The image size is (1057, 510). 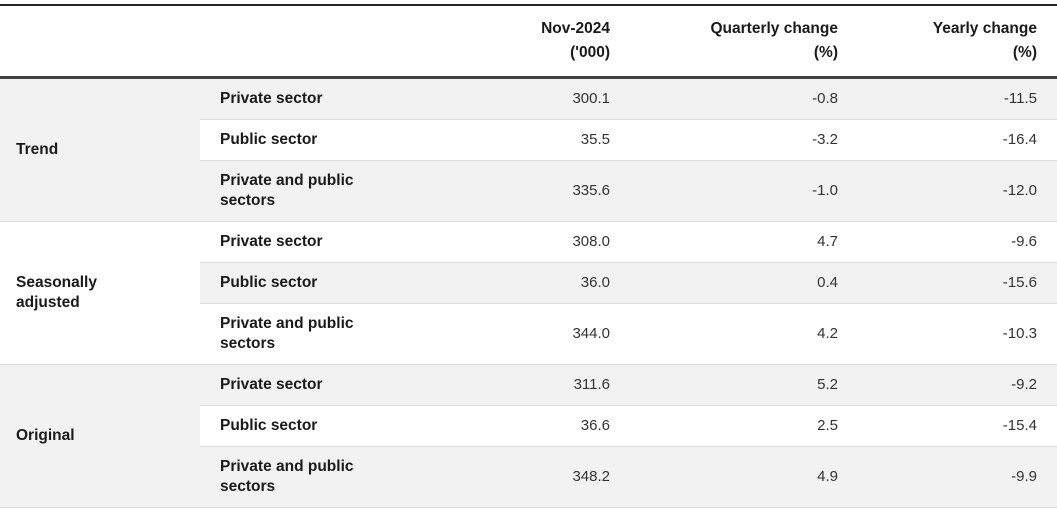 I want to click on value-nov-2024: 311.6, so click(x=535, y=385).